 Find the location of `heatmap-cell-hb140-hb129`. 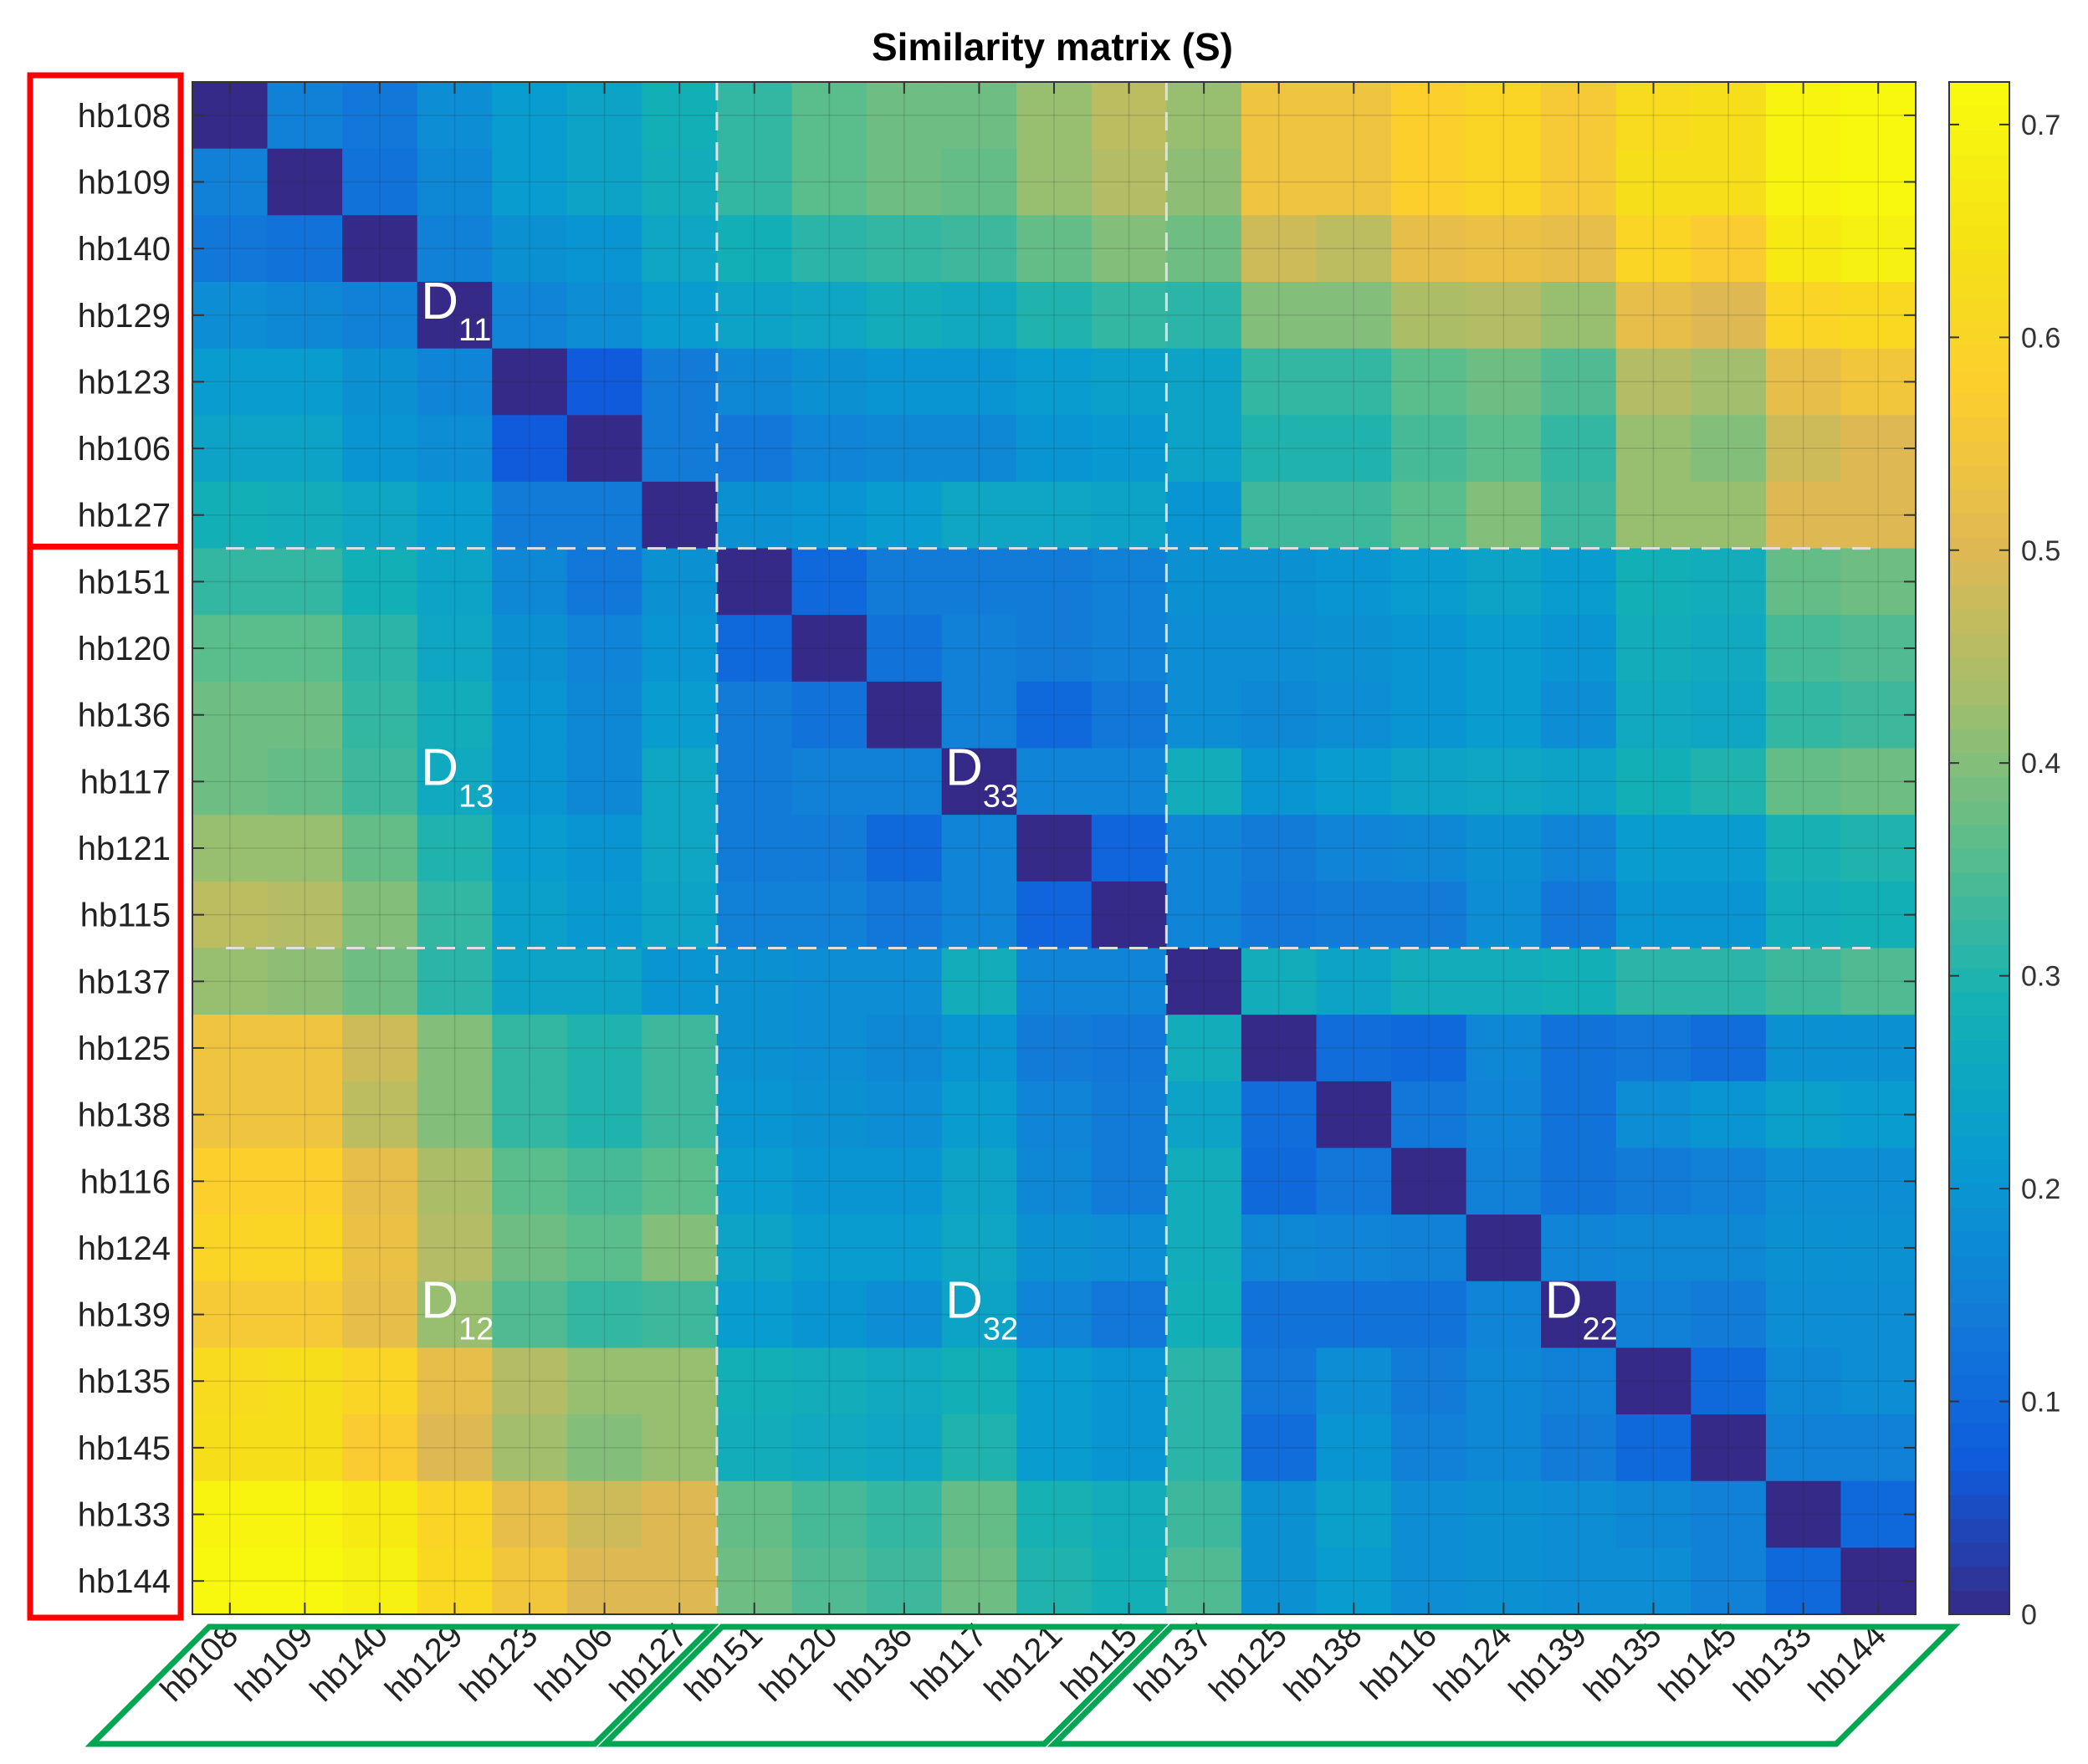

heatmap-cell-hb140-hb129 is located at coordinates (455, 249).